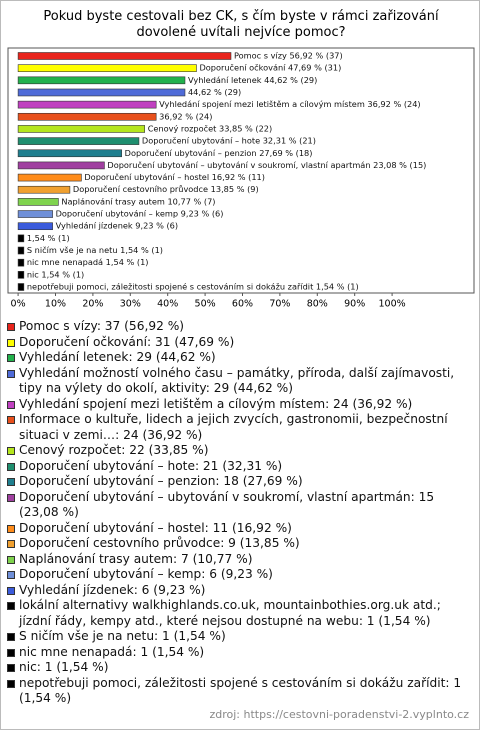  Describe the element at coordinates (238, 668) in the screenshot. I see `legend-item: nic: 1 (1,54 %)` at that location.